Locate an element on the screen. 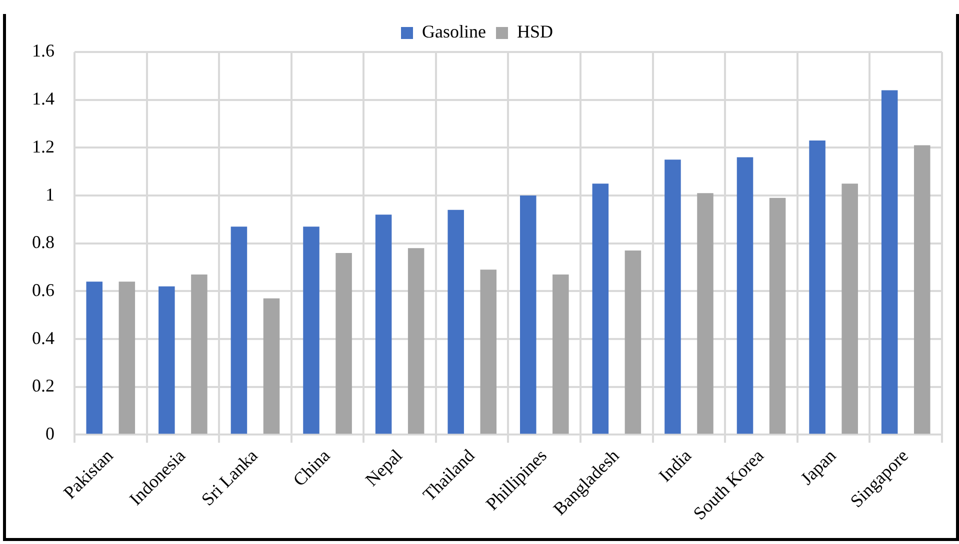 The width and height of the screenshot is (959, 544). y-tick-label: 0.4 is located at coordinates (43, 338).